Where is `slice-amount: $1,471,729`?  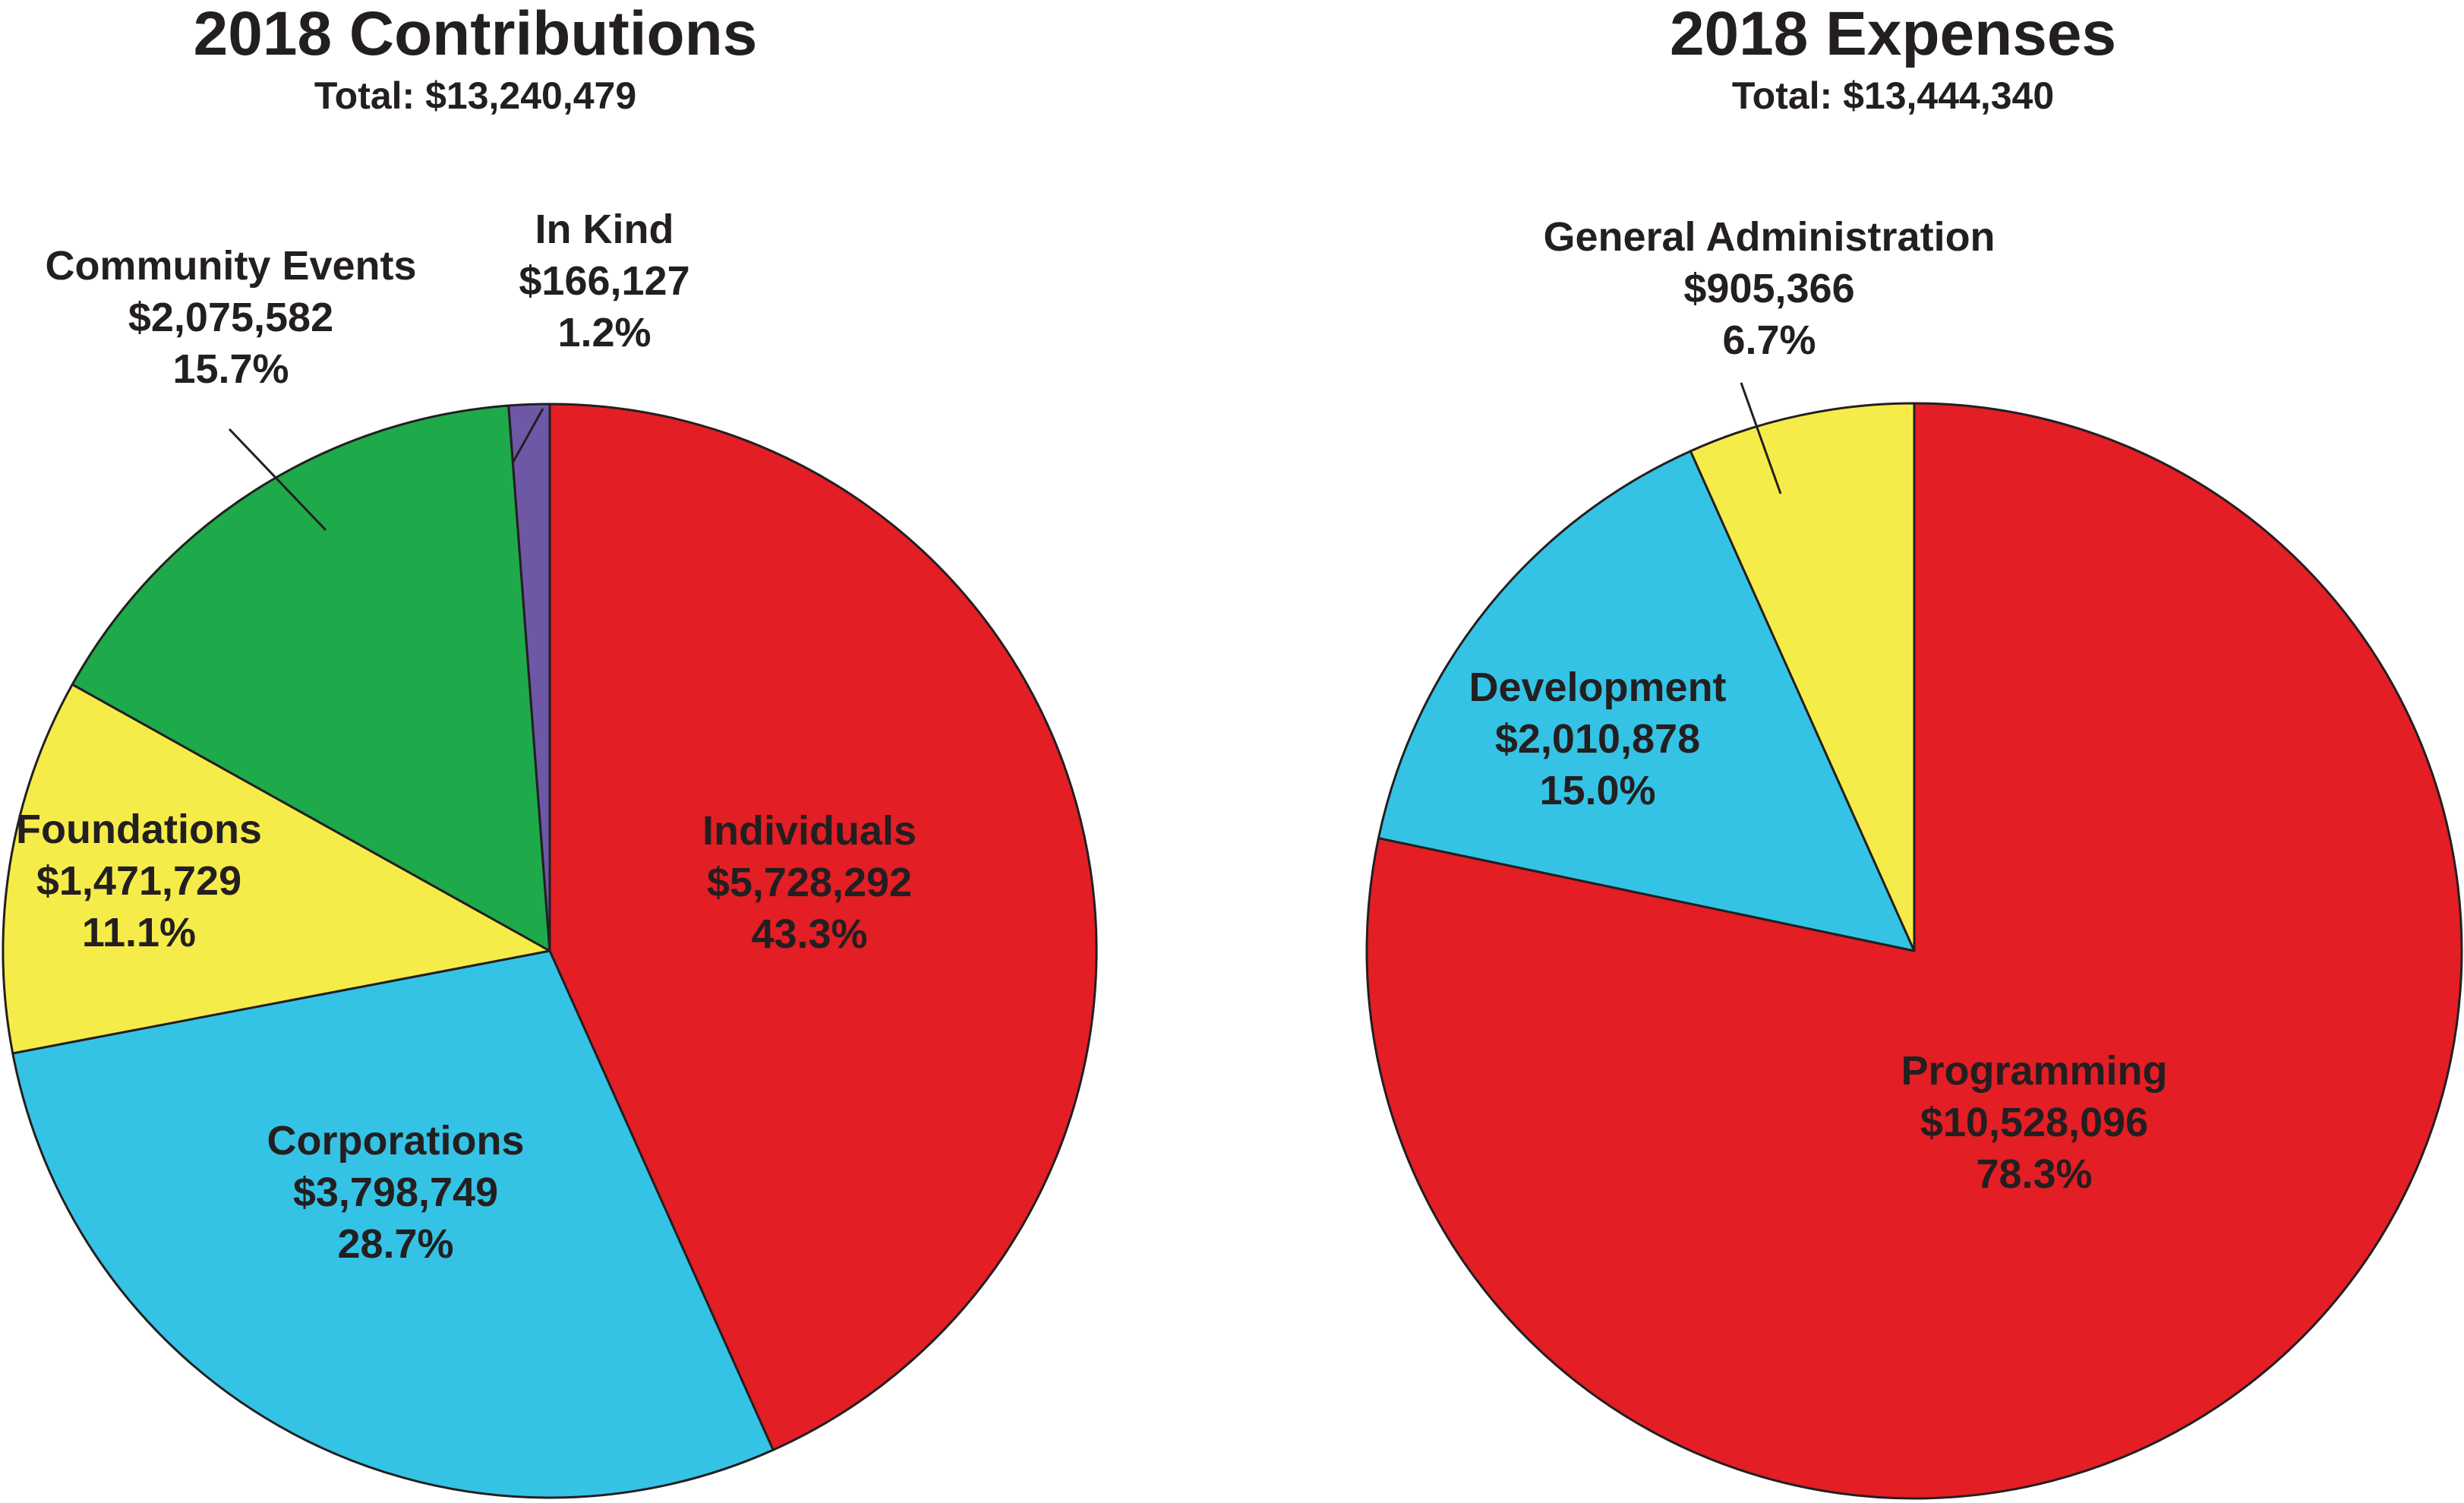
slice-amount: $1,471,729 is located at coordinates (138, 881).